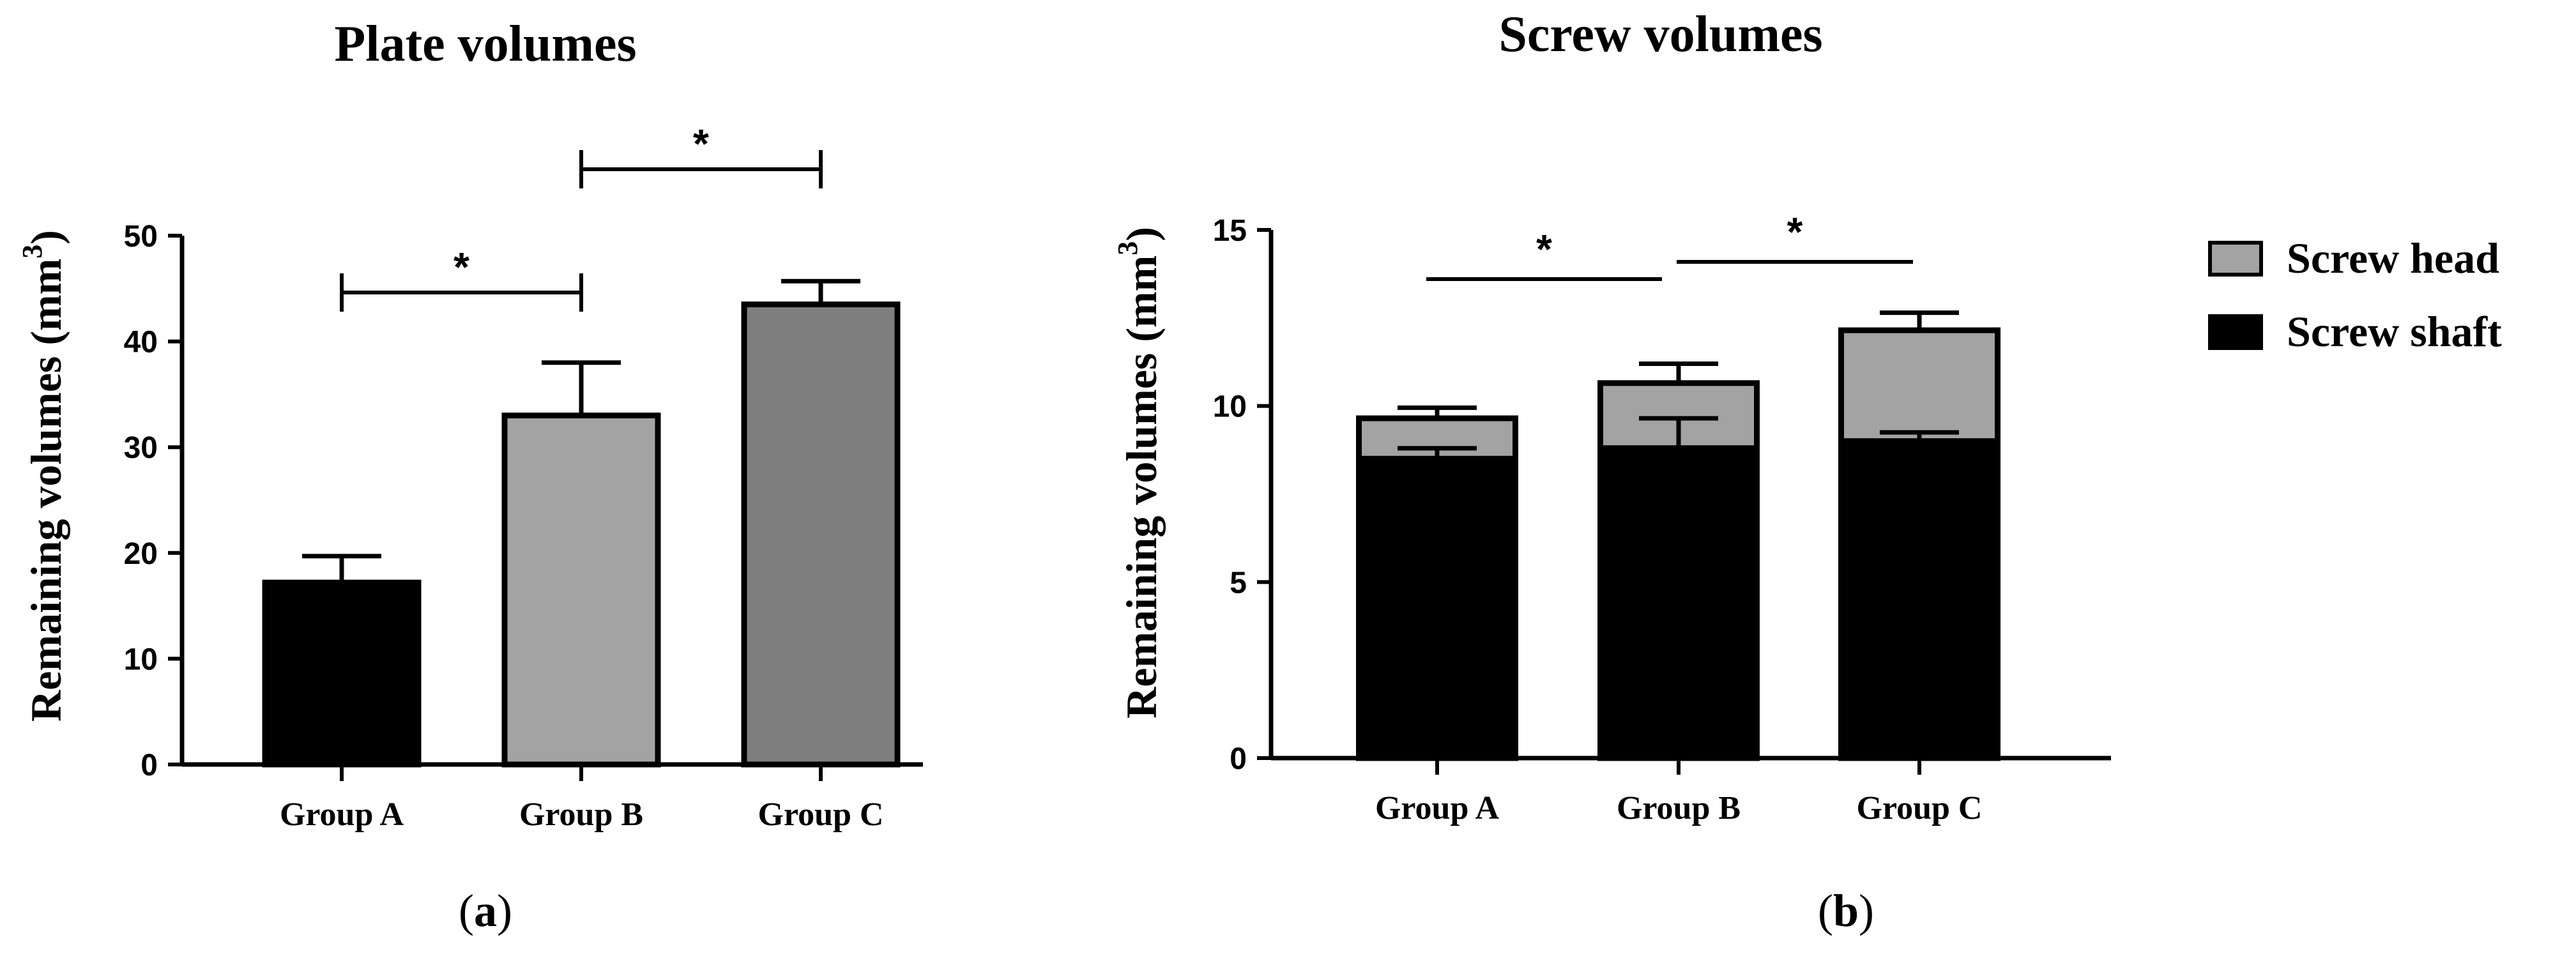 This screenshot has width=2576, height=958. Describe the element at coordinates (141, 554) in the screenshot. I see `y-tick-label: 20` at that location.